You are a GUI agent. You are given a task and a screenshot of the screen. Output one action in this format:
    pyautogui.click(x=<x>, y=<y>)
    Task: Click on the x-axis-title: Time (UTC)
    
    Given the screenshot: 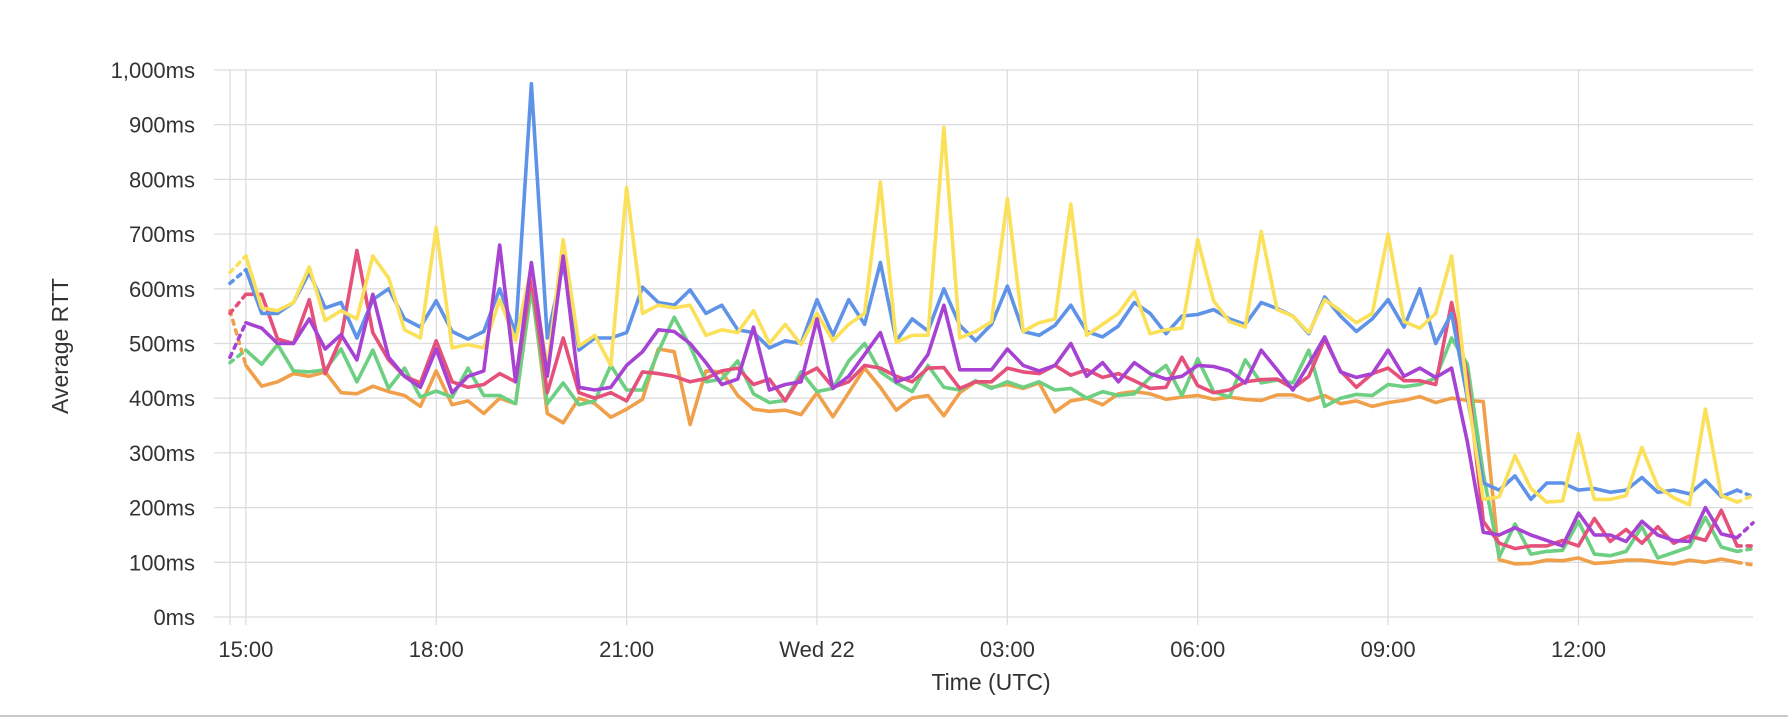 What is the action you would take?
    pyautogui.click(x=990, y=682)
    